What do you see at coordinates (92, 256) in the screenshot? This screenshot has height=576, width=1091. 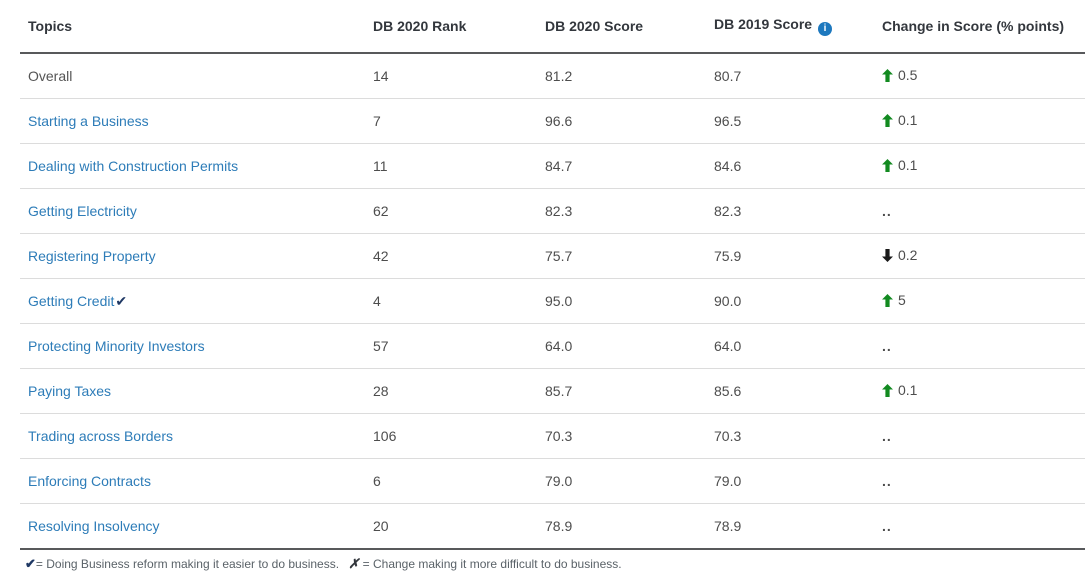 I see `topic-link: Registering Property` at bounding box center [92, 256].